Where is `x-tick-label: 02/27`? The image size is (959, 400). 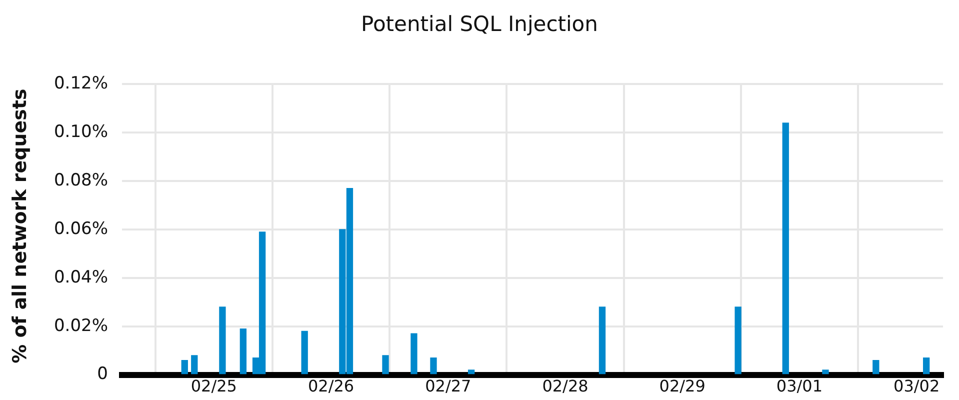 x-tick-label: 02/27 is located at coordinates (448, 386).